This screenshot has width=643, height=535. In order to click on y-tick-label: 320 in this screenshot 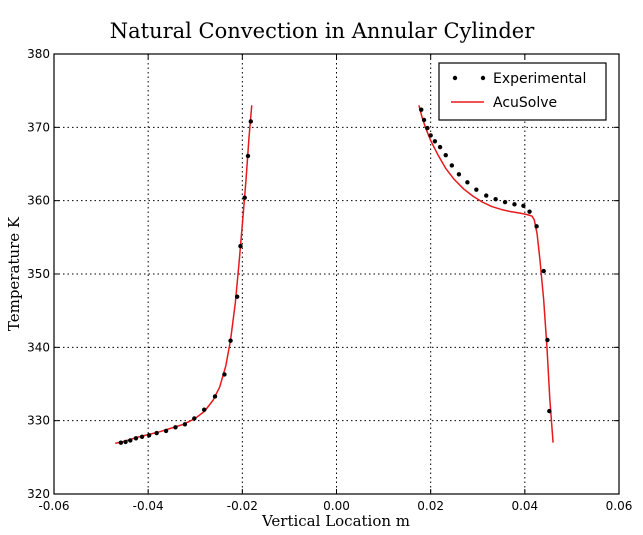, I will do `click(38, 494)`.